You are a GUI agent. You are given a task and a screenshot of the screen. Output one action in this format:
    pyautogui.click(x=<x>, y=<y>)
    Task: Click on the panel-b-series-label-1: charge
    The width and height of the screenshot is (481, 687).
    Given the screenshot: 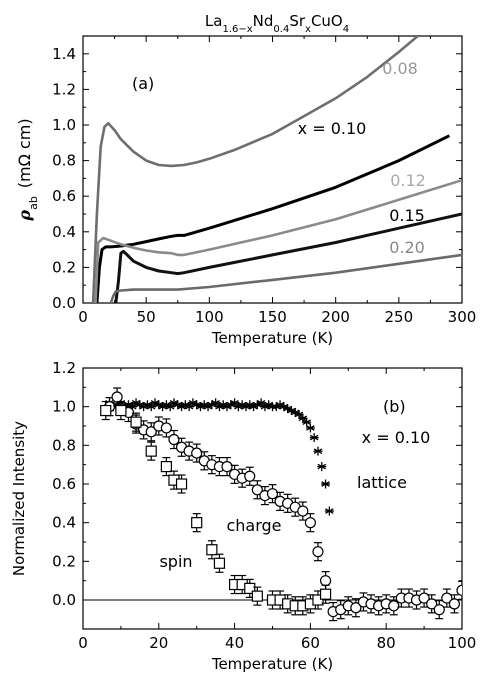 What is the action you would take?
    pyautogui.click(x=253, y=525)
    